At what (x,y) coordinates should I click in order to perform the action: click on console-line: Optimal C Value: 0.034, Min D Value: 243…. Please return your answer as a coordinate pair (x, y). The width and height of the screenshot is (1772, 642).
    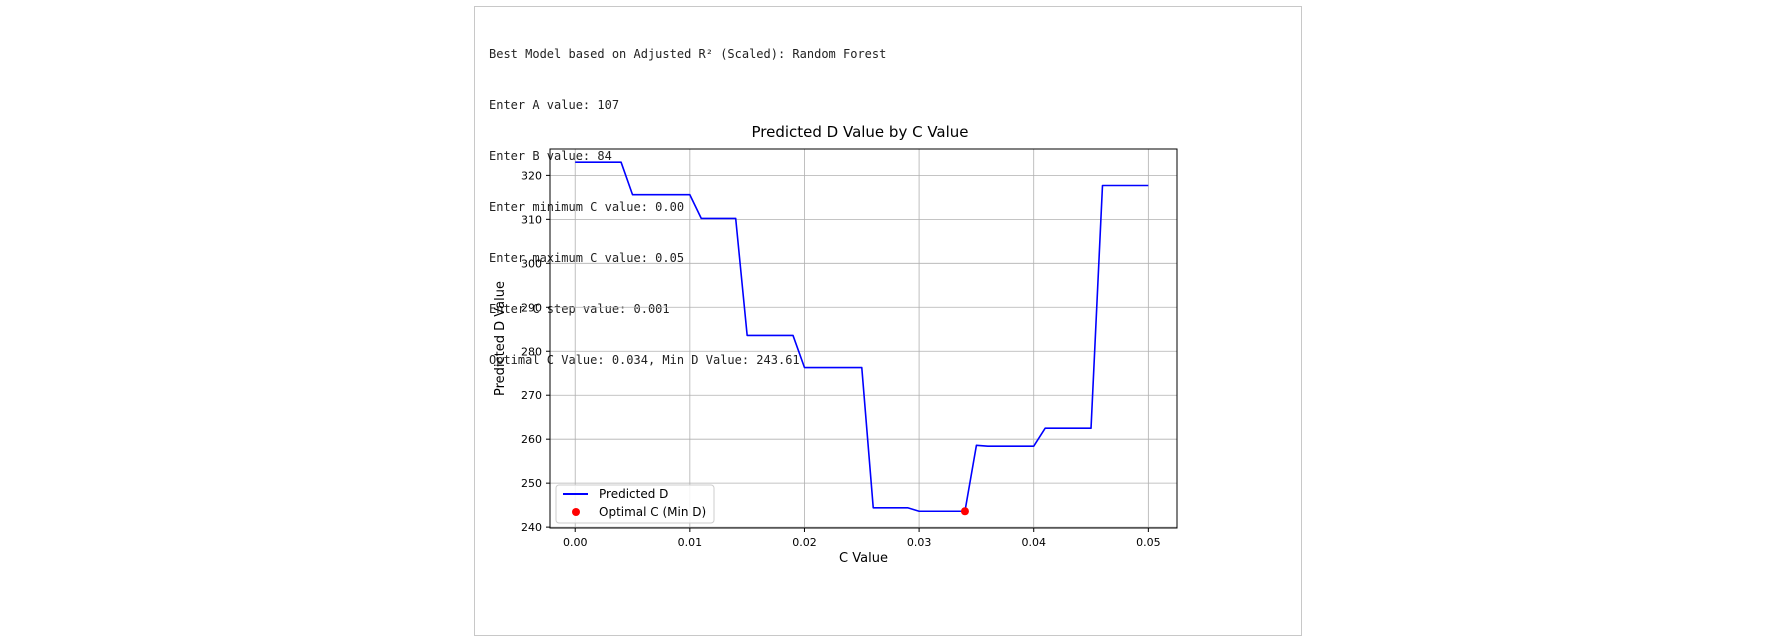
    Looking at the image, I should click on (644, 360).